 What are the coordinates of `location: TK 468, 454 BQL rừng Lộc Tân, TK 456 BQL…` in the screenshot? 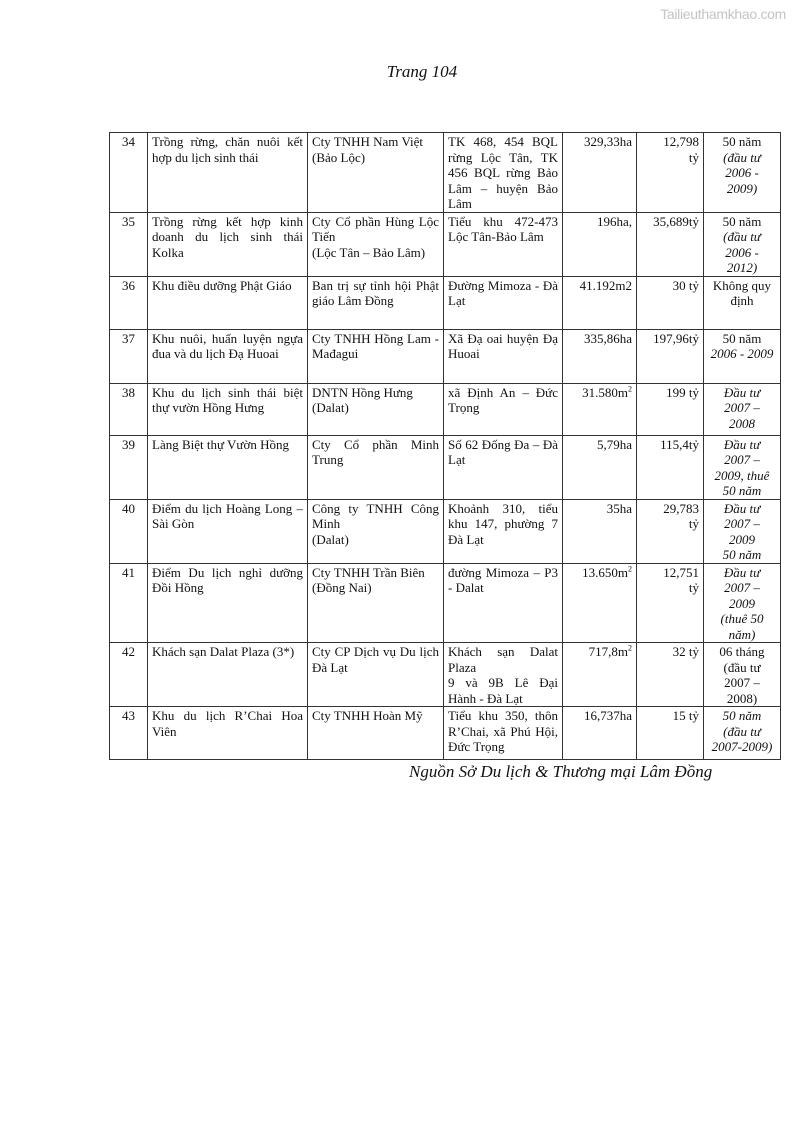 It's located at (503, 172).